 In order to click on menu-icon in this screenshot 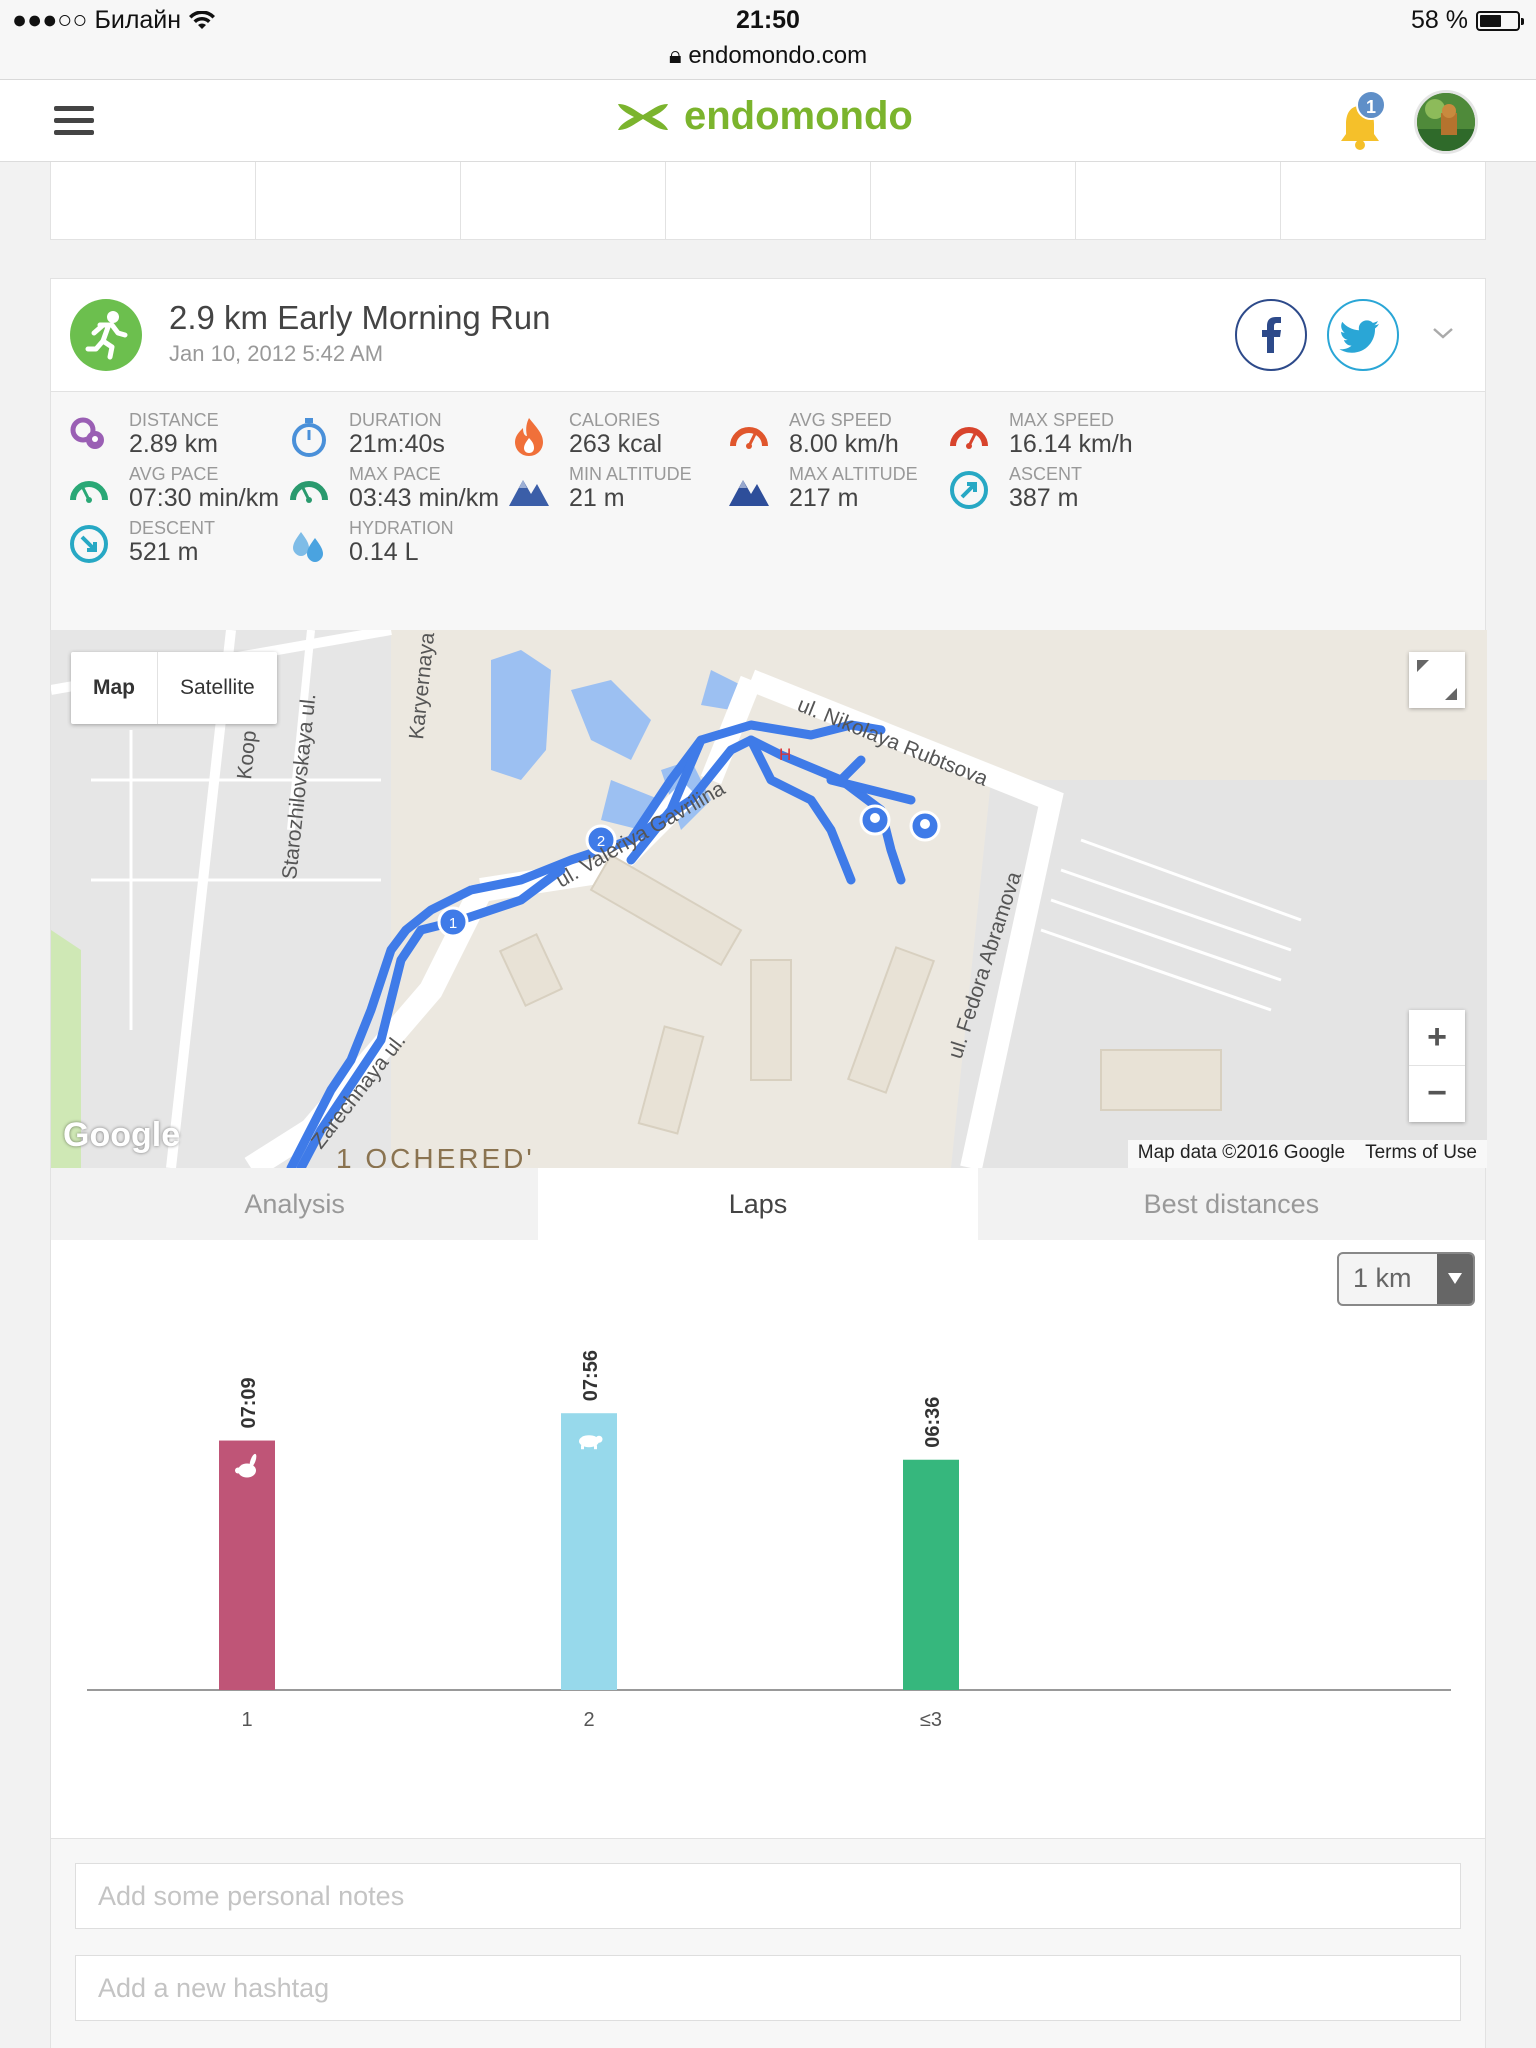, I will do `click(74, 121)`.